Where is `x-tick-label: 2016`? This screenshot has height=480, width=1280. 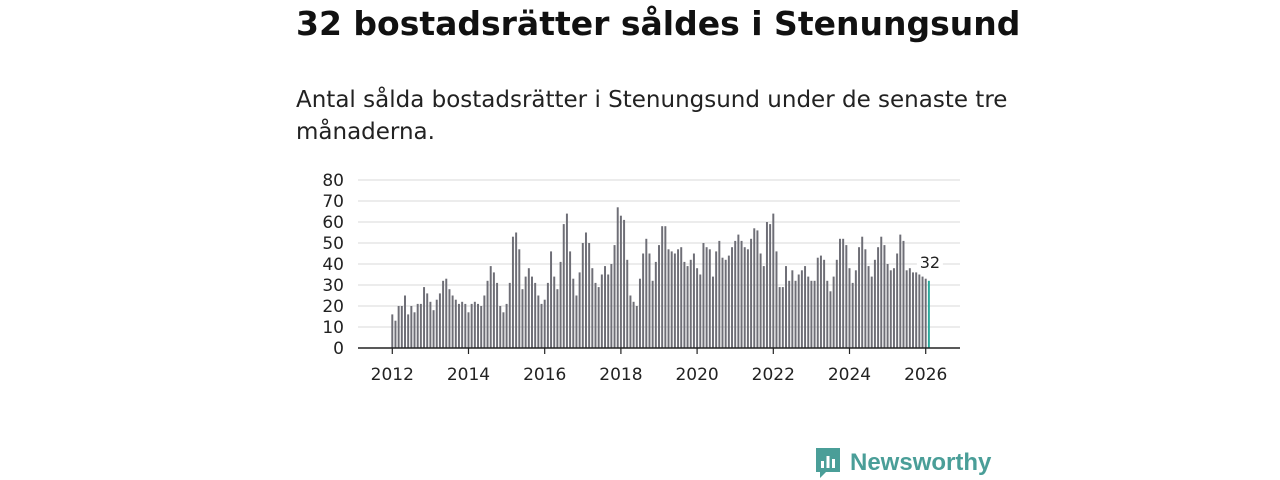 x-tick-label: 2016 is located at coordinates (544, 375).